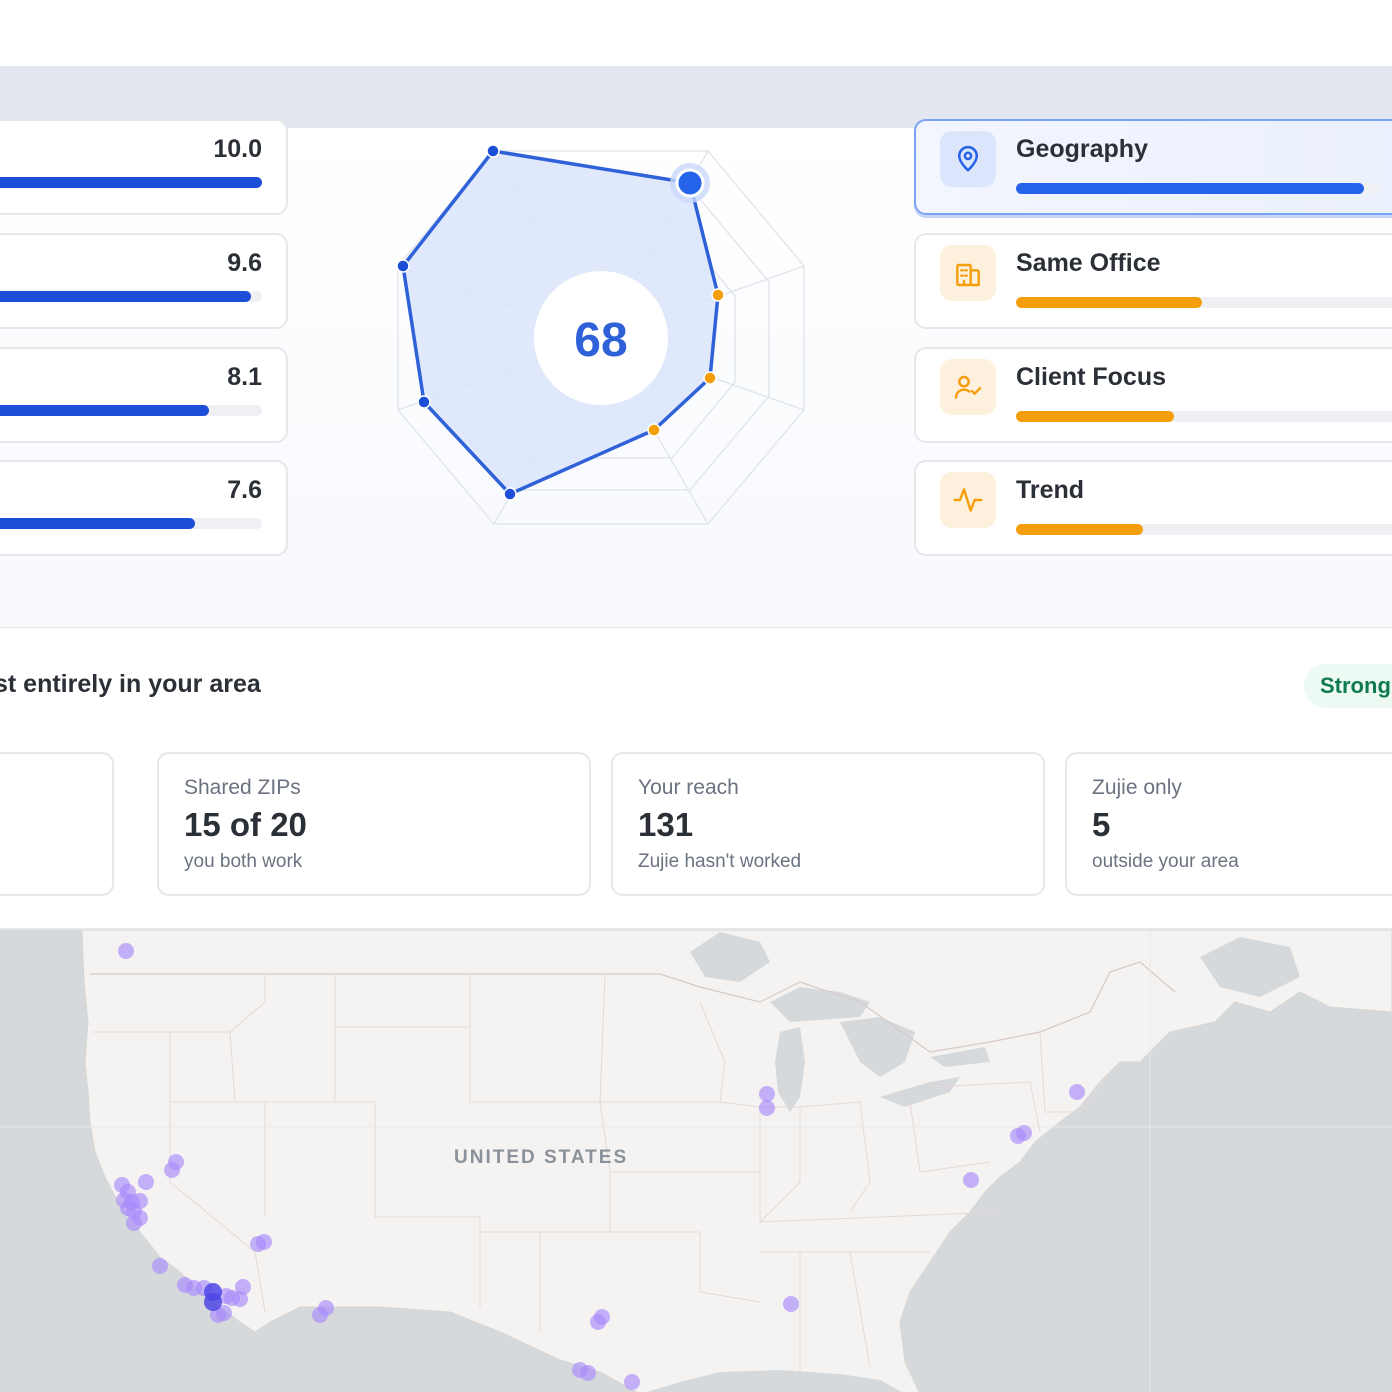  What do you see at coordinates (57, 824) in the screenshot?
I see `stat-card` at bounding box center [57, 824].